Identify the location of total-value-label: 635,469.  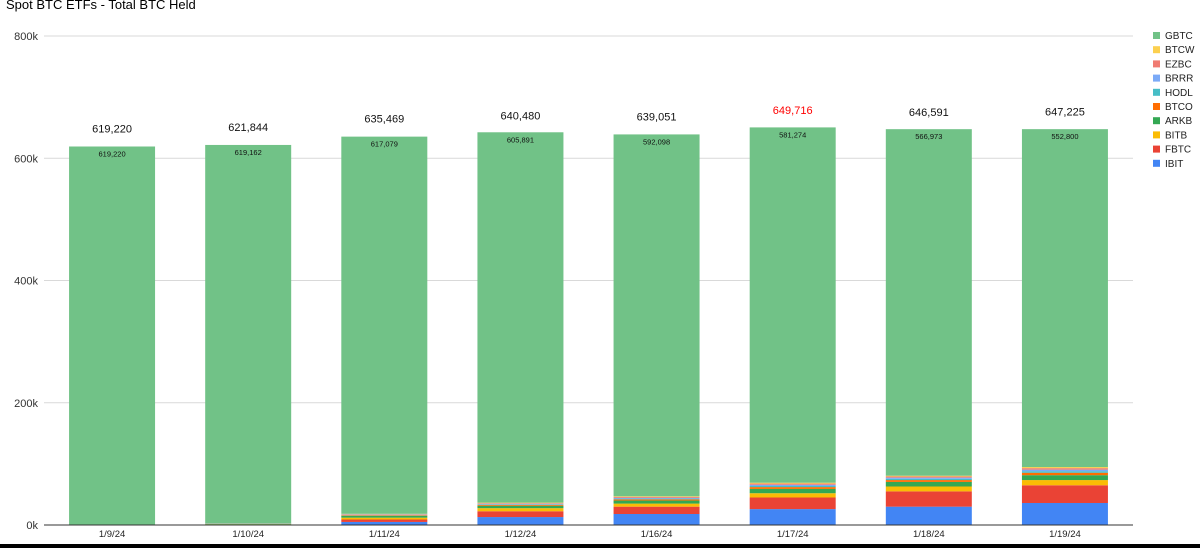
(384, 120).